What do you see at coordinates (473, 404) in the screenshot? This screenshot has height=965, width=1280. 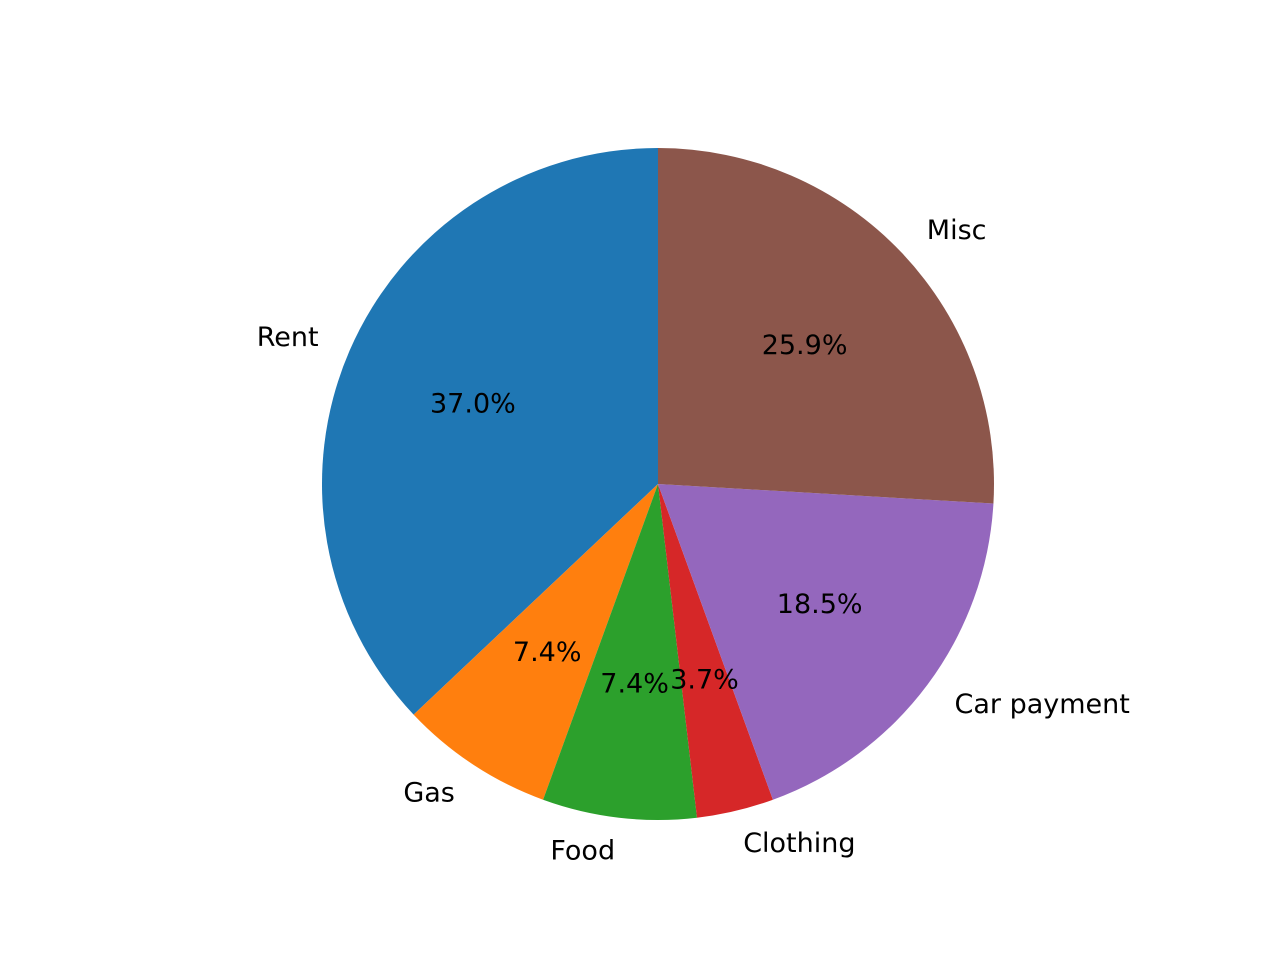 I see `pct-label-rent: 37.0%` at bounding box center [473, 404].